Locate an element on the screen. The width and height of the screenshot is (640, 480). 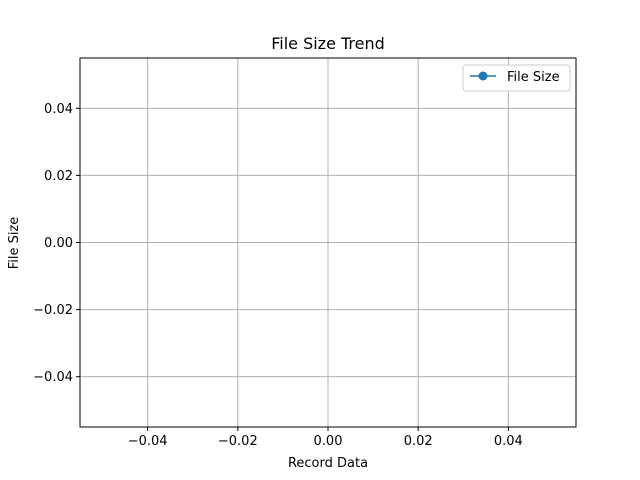
x-tick-label: 0.02 is located at coordinates (418, 441).